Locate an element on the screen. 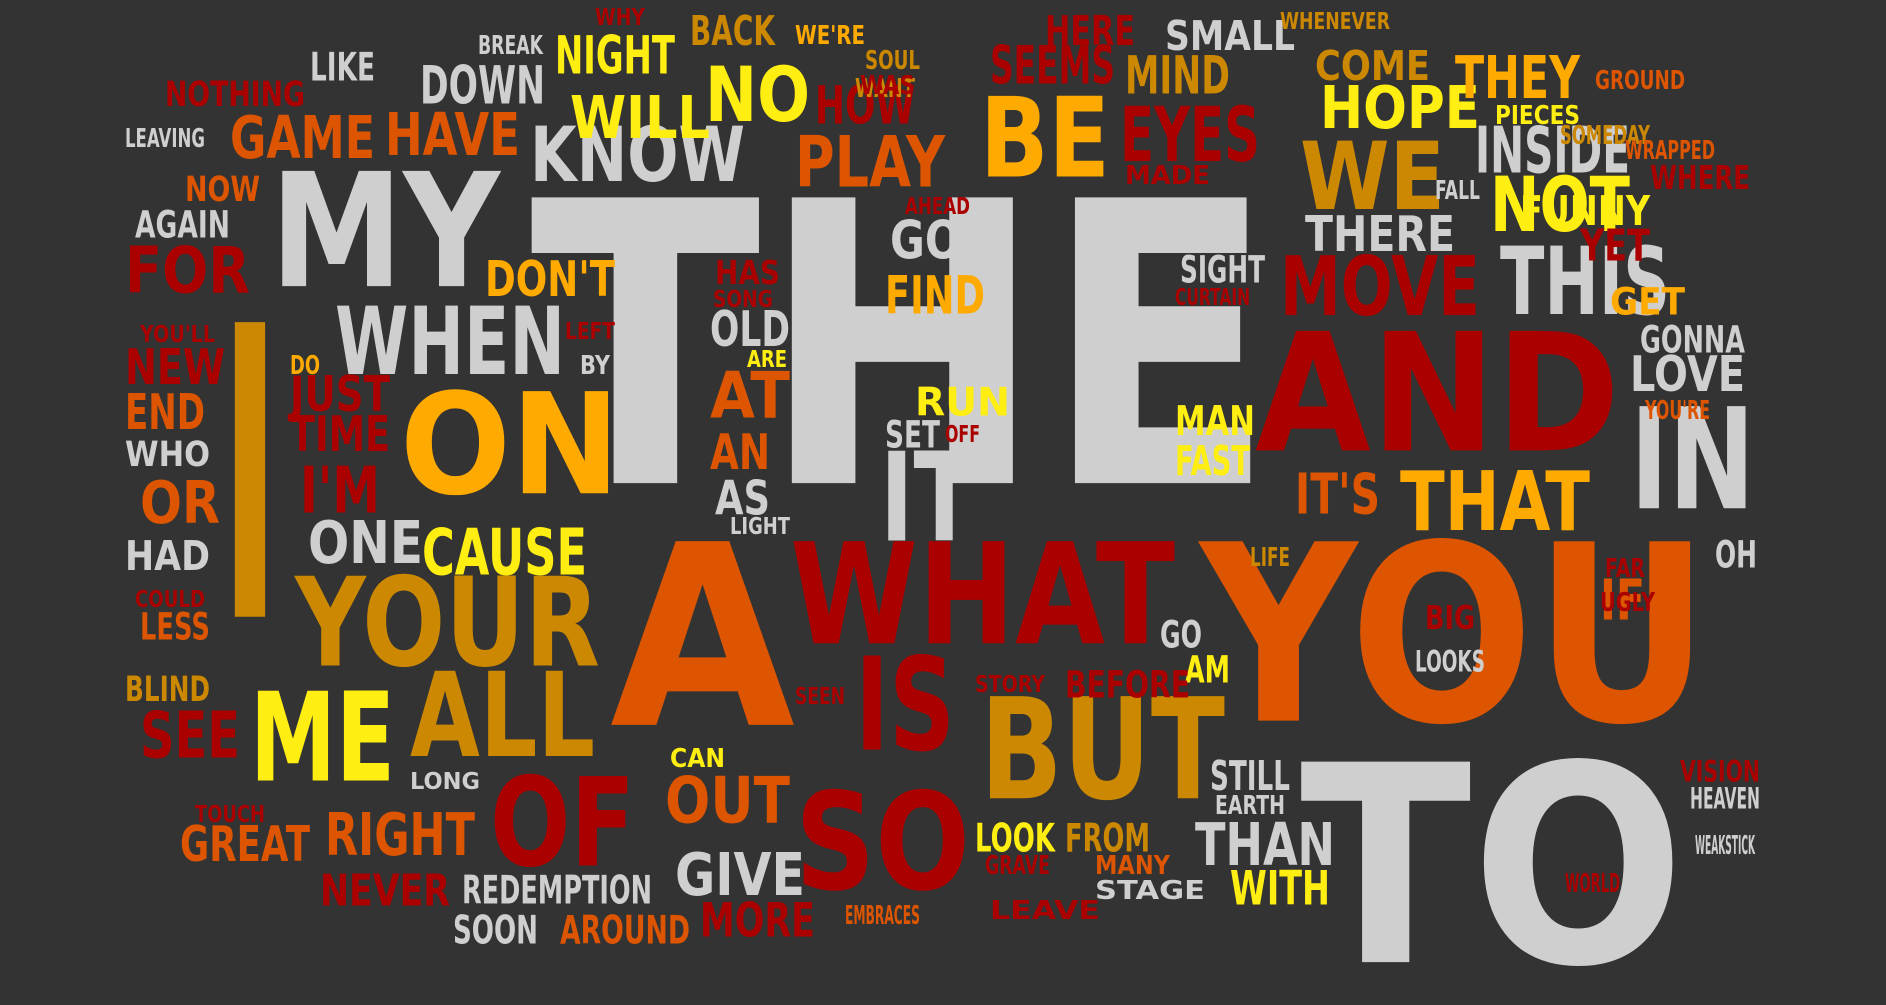  word-you: YOU is located at coordinates (1453, 637).